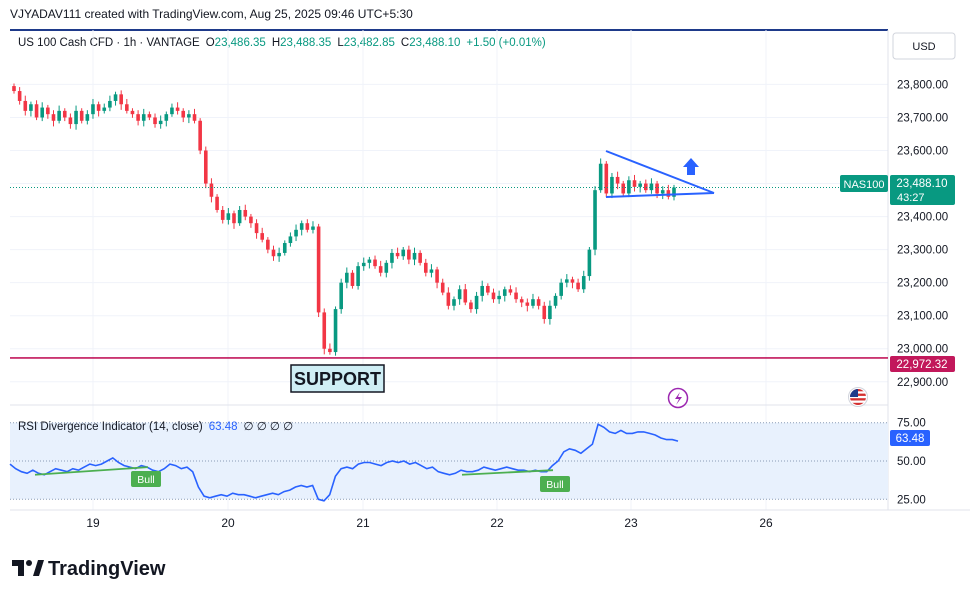  What do you see at coordinates (340, 43) in the screenshot?
I see `legend-l-label: L` at bounding box center [340, 43].